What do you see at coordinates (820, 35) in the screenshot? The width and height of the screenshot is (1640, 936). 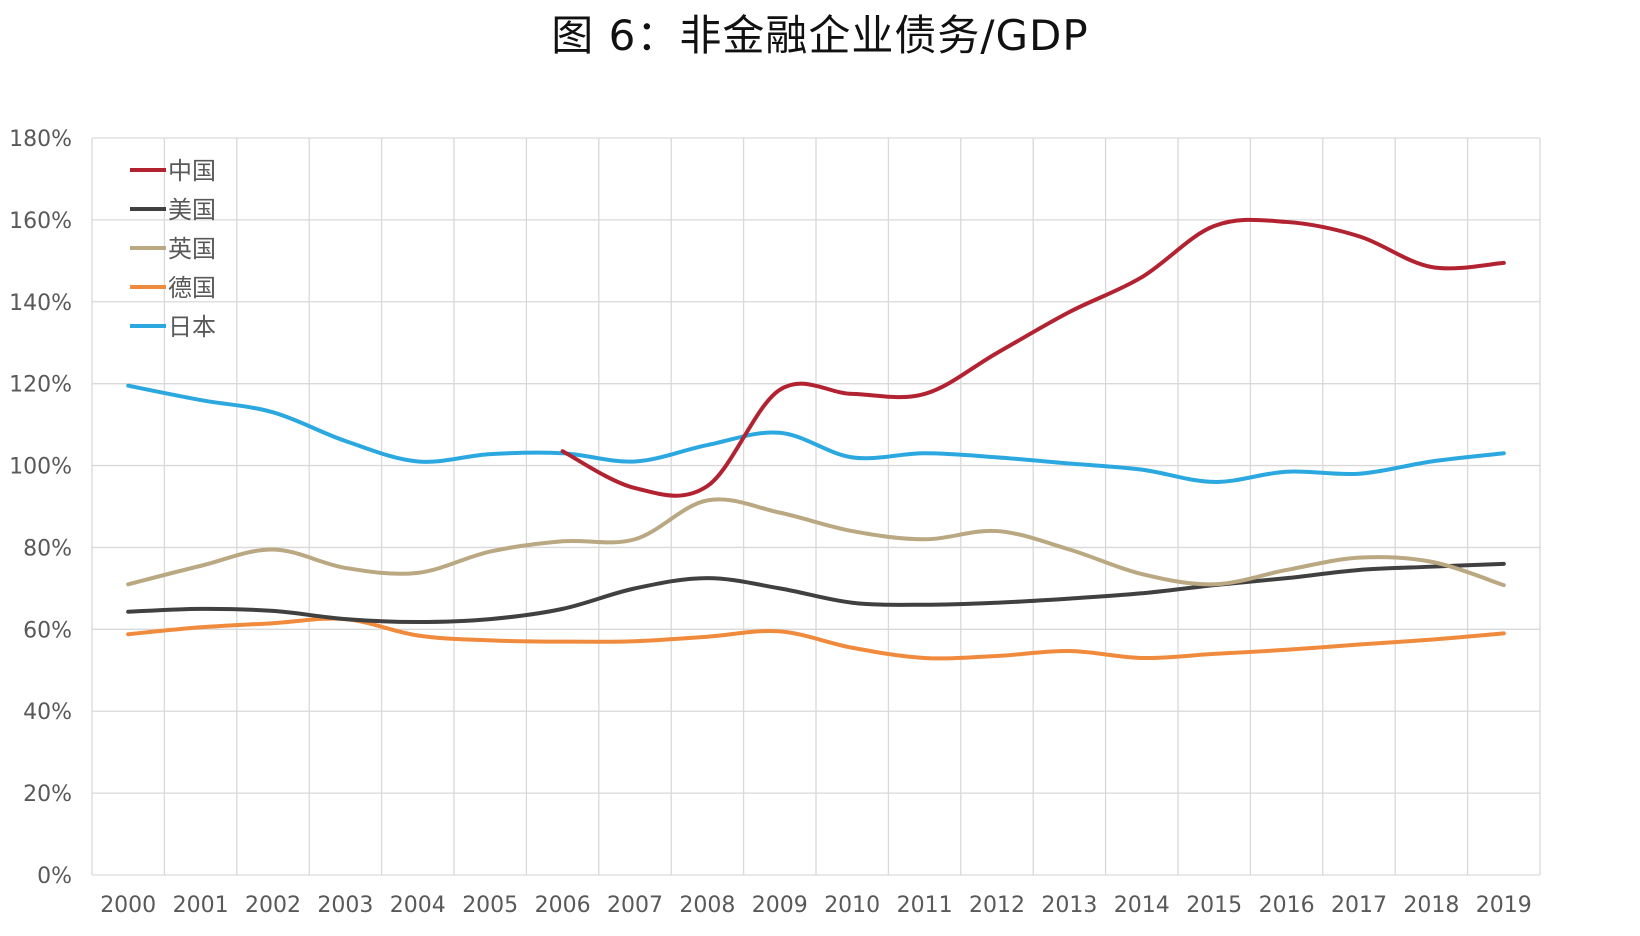 I see `chart-title: 图 6：非金融企业债务/GDP` at bounding box center [820, 35].